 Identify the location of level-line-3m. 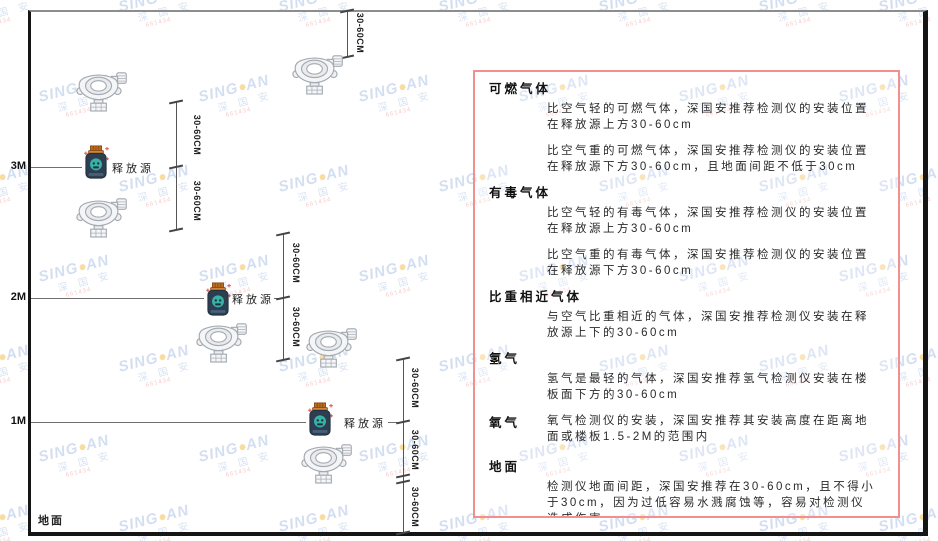
(56, 167).